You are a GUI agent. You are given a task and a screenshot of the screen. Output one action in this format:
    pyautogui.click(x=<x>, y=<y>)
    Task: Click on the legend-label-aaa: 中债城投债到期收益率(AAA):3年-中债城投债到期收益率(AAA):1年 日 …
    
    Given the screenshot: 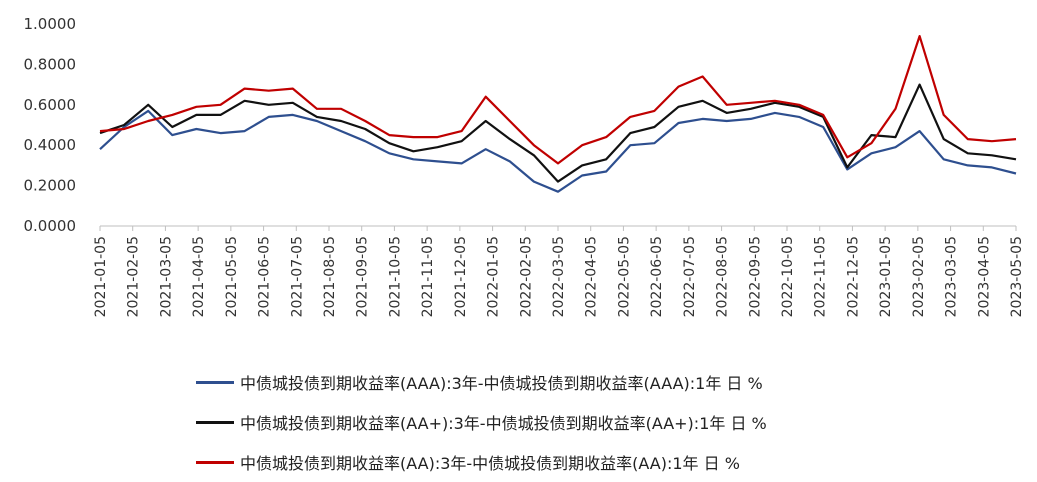 What is the action you would take?
    pyautogui.click(x=501, y=383)
    